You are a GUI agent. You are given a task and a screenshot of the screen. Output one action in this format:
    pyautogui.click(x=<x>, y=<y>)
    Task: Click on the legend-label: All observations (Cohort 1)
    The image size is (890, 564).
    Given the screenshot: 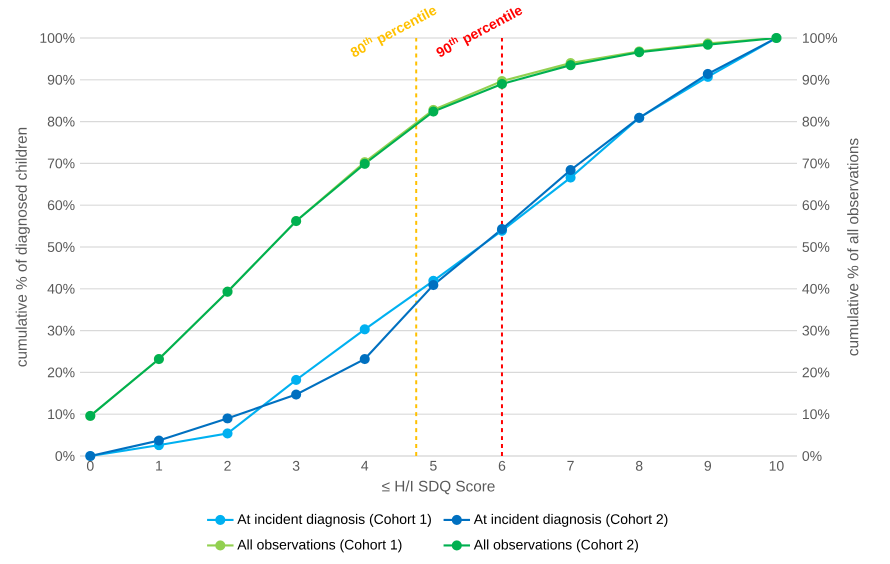 What is the action you would take?
    pyautogui.click(x=319, y=545)
    